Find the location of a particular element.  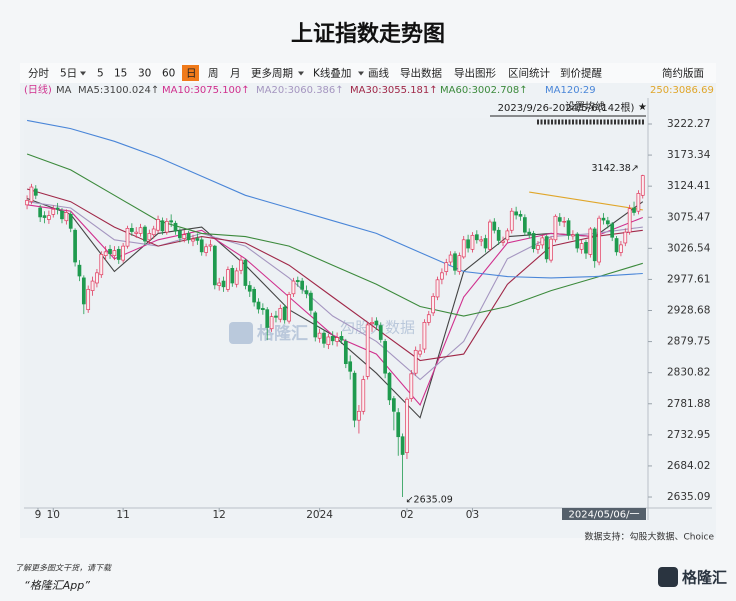

toolbar-item: 日 is located at coordinates (191, 74).